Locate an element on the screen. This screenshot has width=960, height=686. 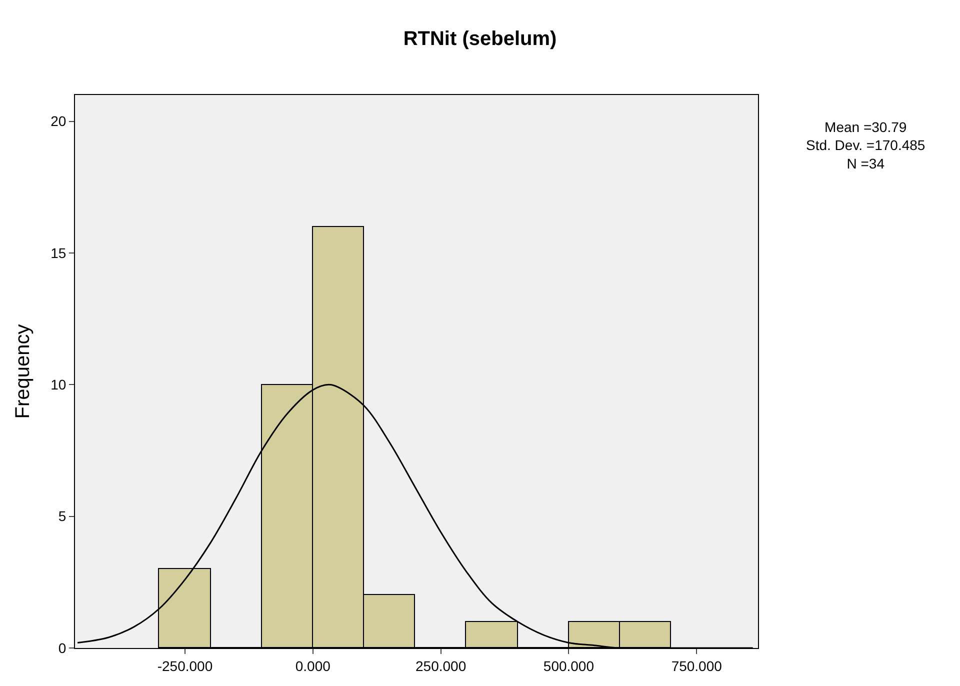
y-tick-label: 20 is located at coordinates (58, 121).